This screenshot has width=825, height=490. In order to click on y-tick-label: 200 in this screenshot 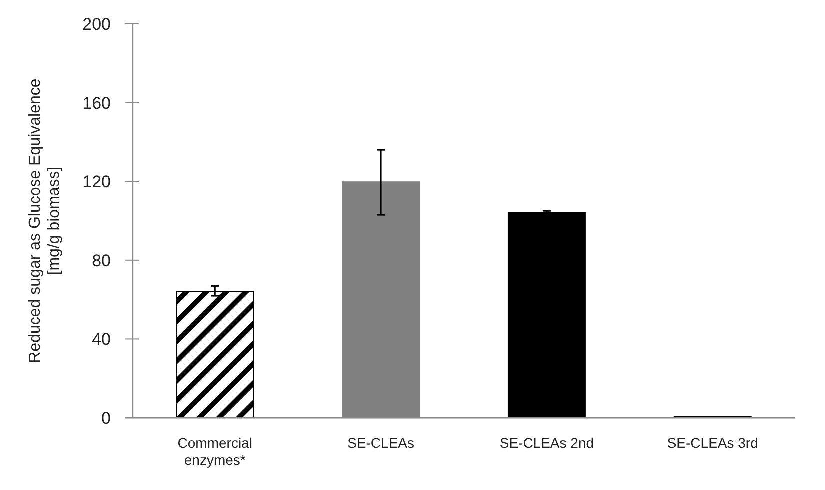, I will do `click(96, 24)`.